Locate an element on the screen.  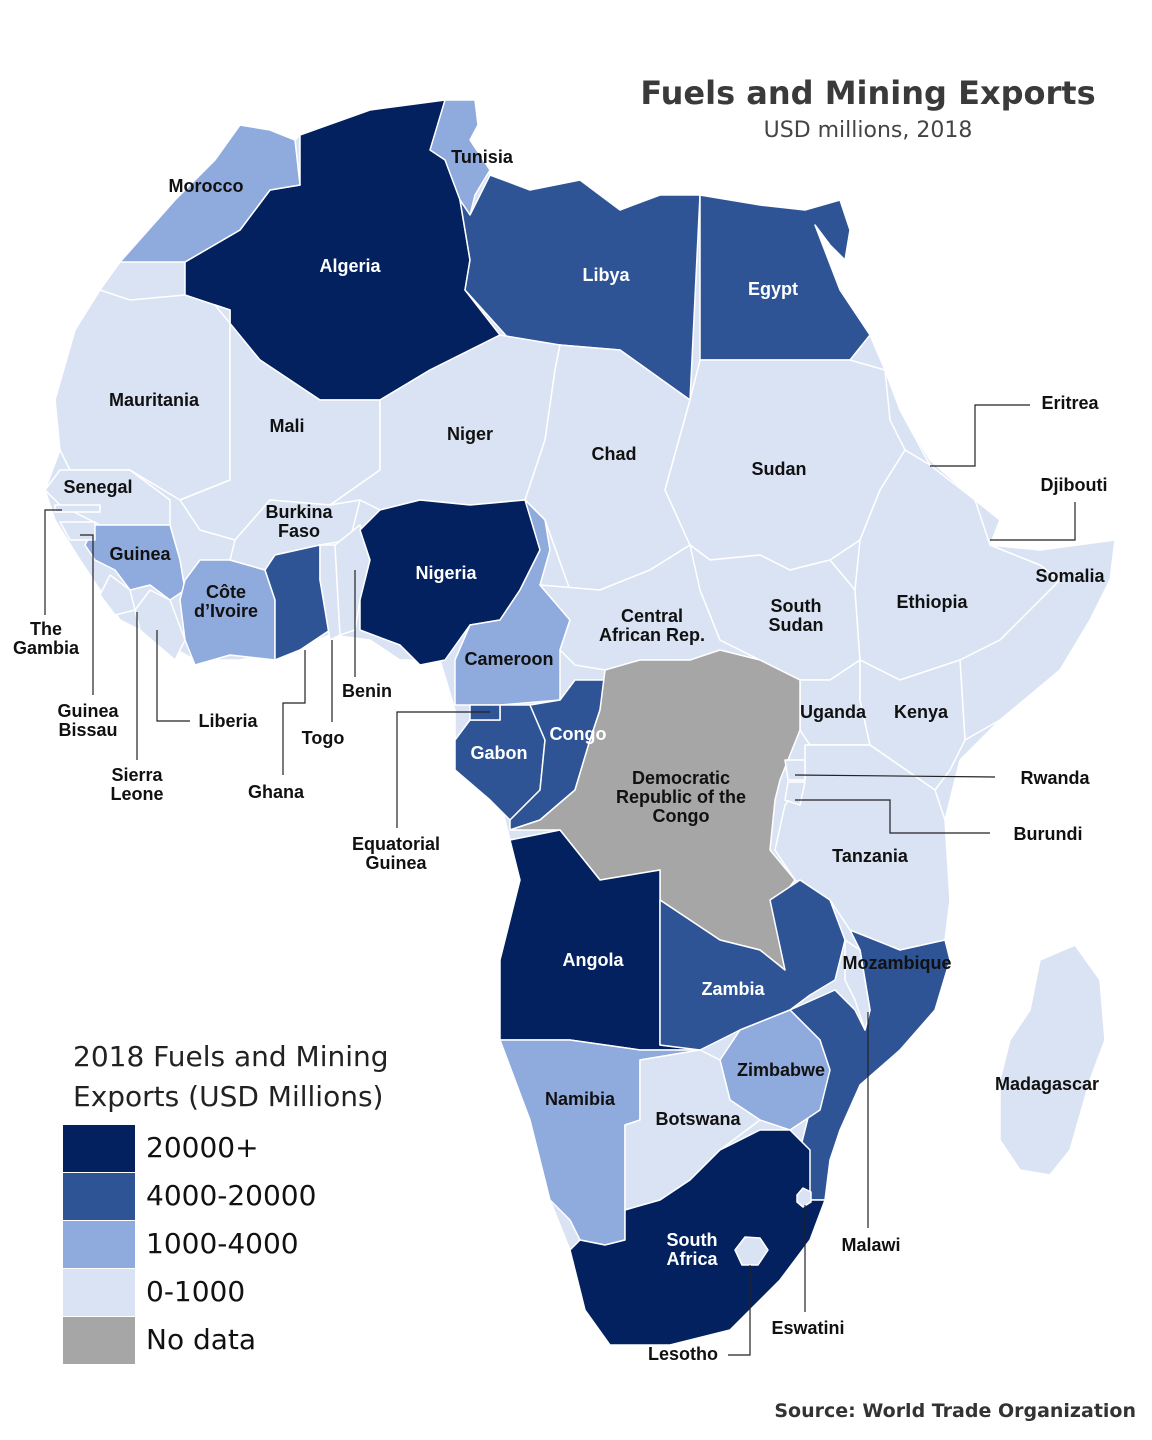
country-label: Guinea is located at coordinates (88, 711).